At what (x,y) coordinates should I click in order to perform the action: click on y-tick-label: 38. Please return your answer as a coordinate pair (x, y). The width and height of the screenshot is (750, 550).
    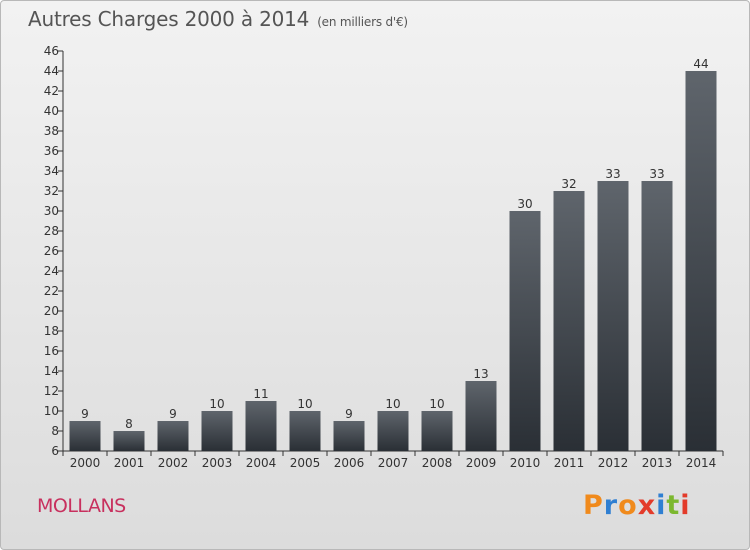
    Looking at the image, I should click on (51, 131).